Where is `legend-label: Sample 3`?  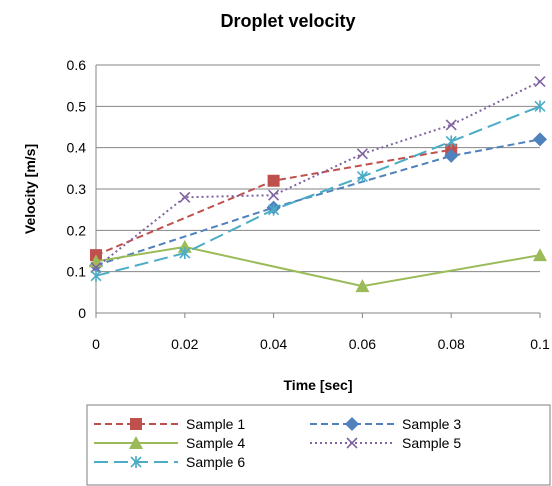
legend-label: Sample 3 is located at coordinates (431, 424).